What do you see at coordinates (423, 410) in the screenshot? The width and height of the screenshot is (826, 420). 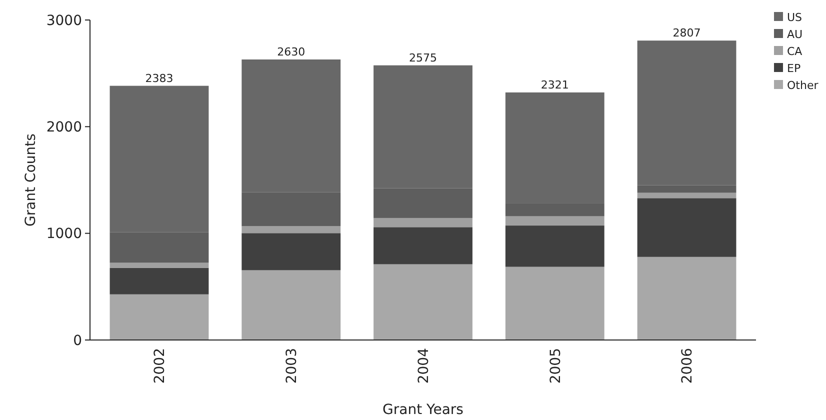 I see `x-axis-title: Grant Years` at bounding box center [423, 410].